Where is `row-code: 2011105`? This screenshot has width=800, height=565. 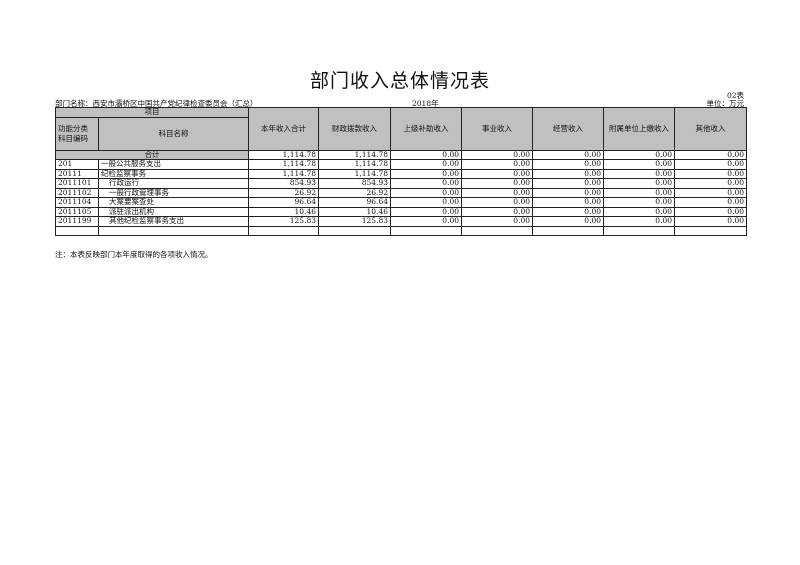
row-code: 2011105 is located at coordinates (77, 211).